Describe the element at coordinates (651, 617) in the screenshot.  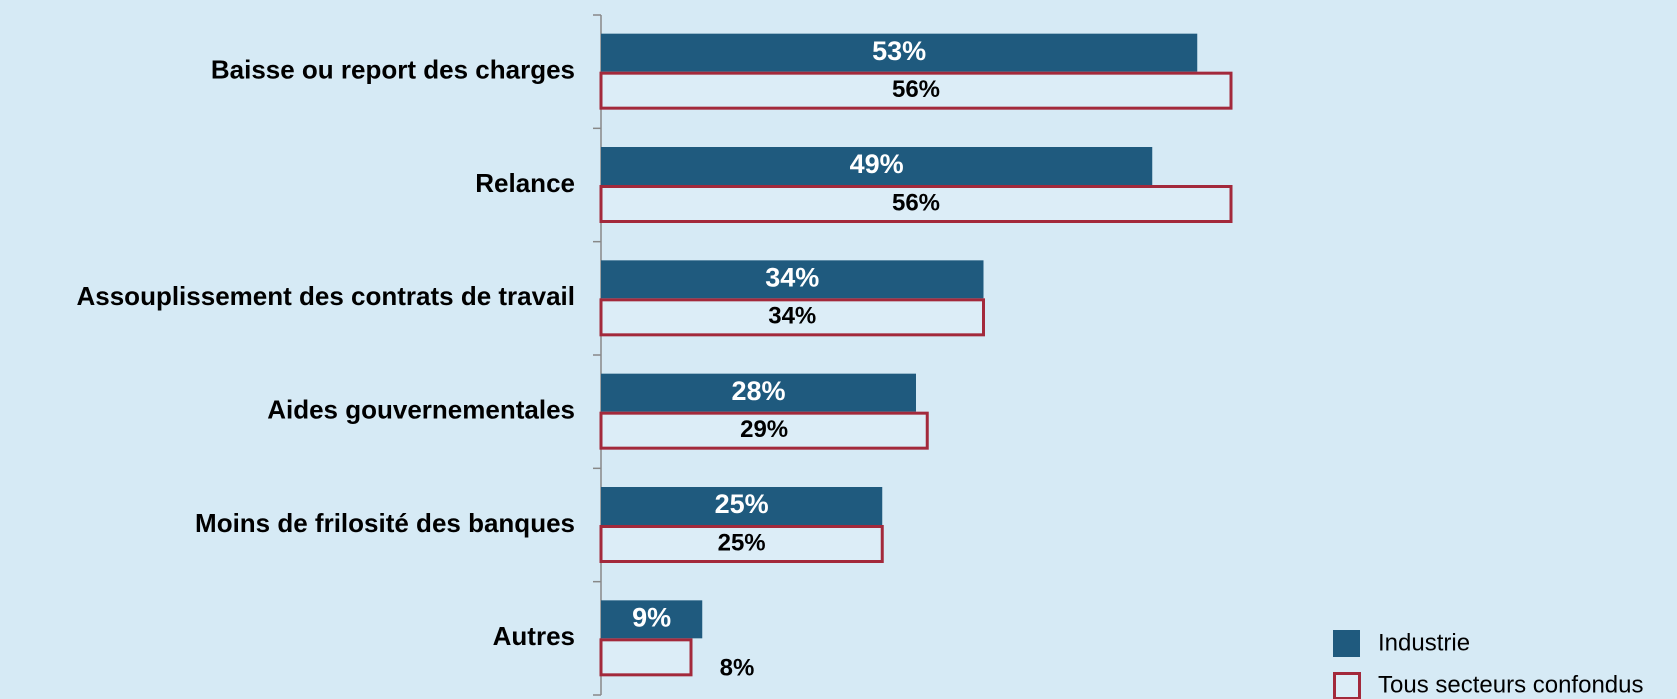
I see `value-label: 9%` at that location.